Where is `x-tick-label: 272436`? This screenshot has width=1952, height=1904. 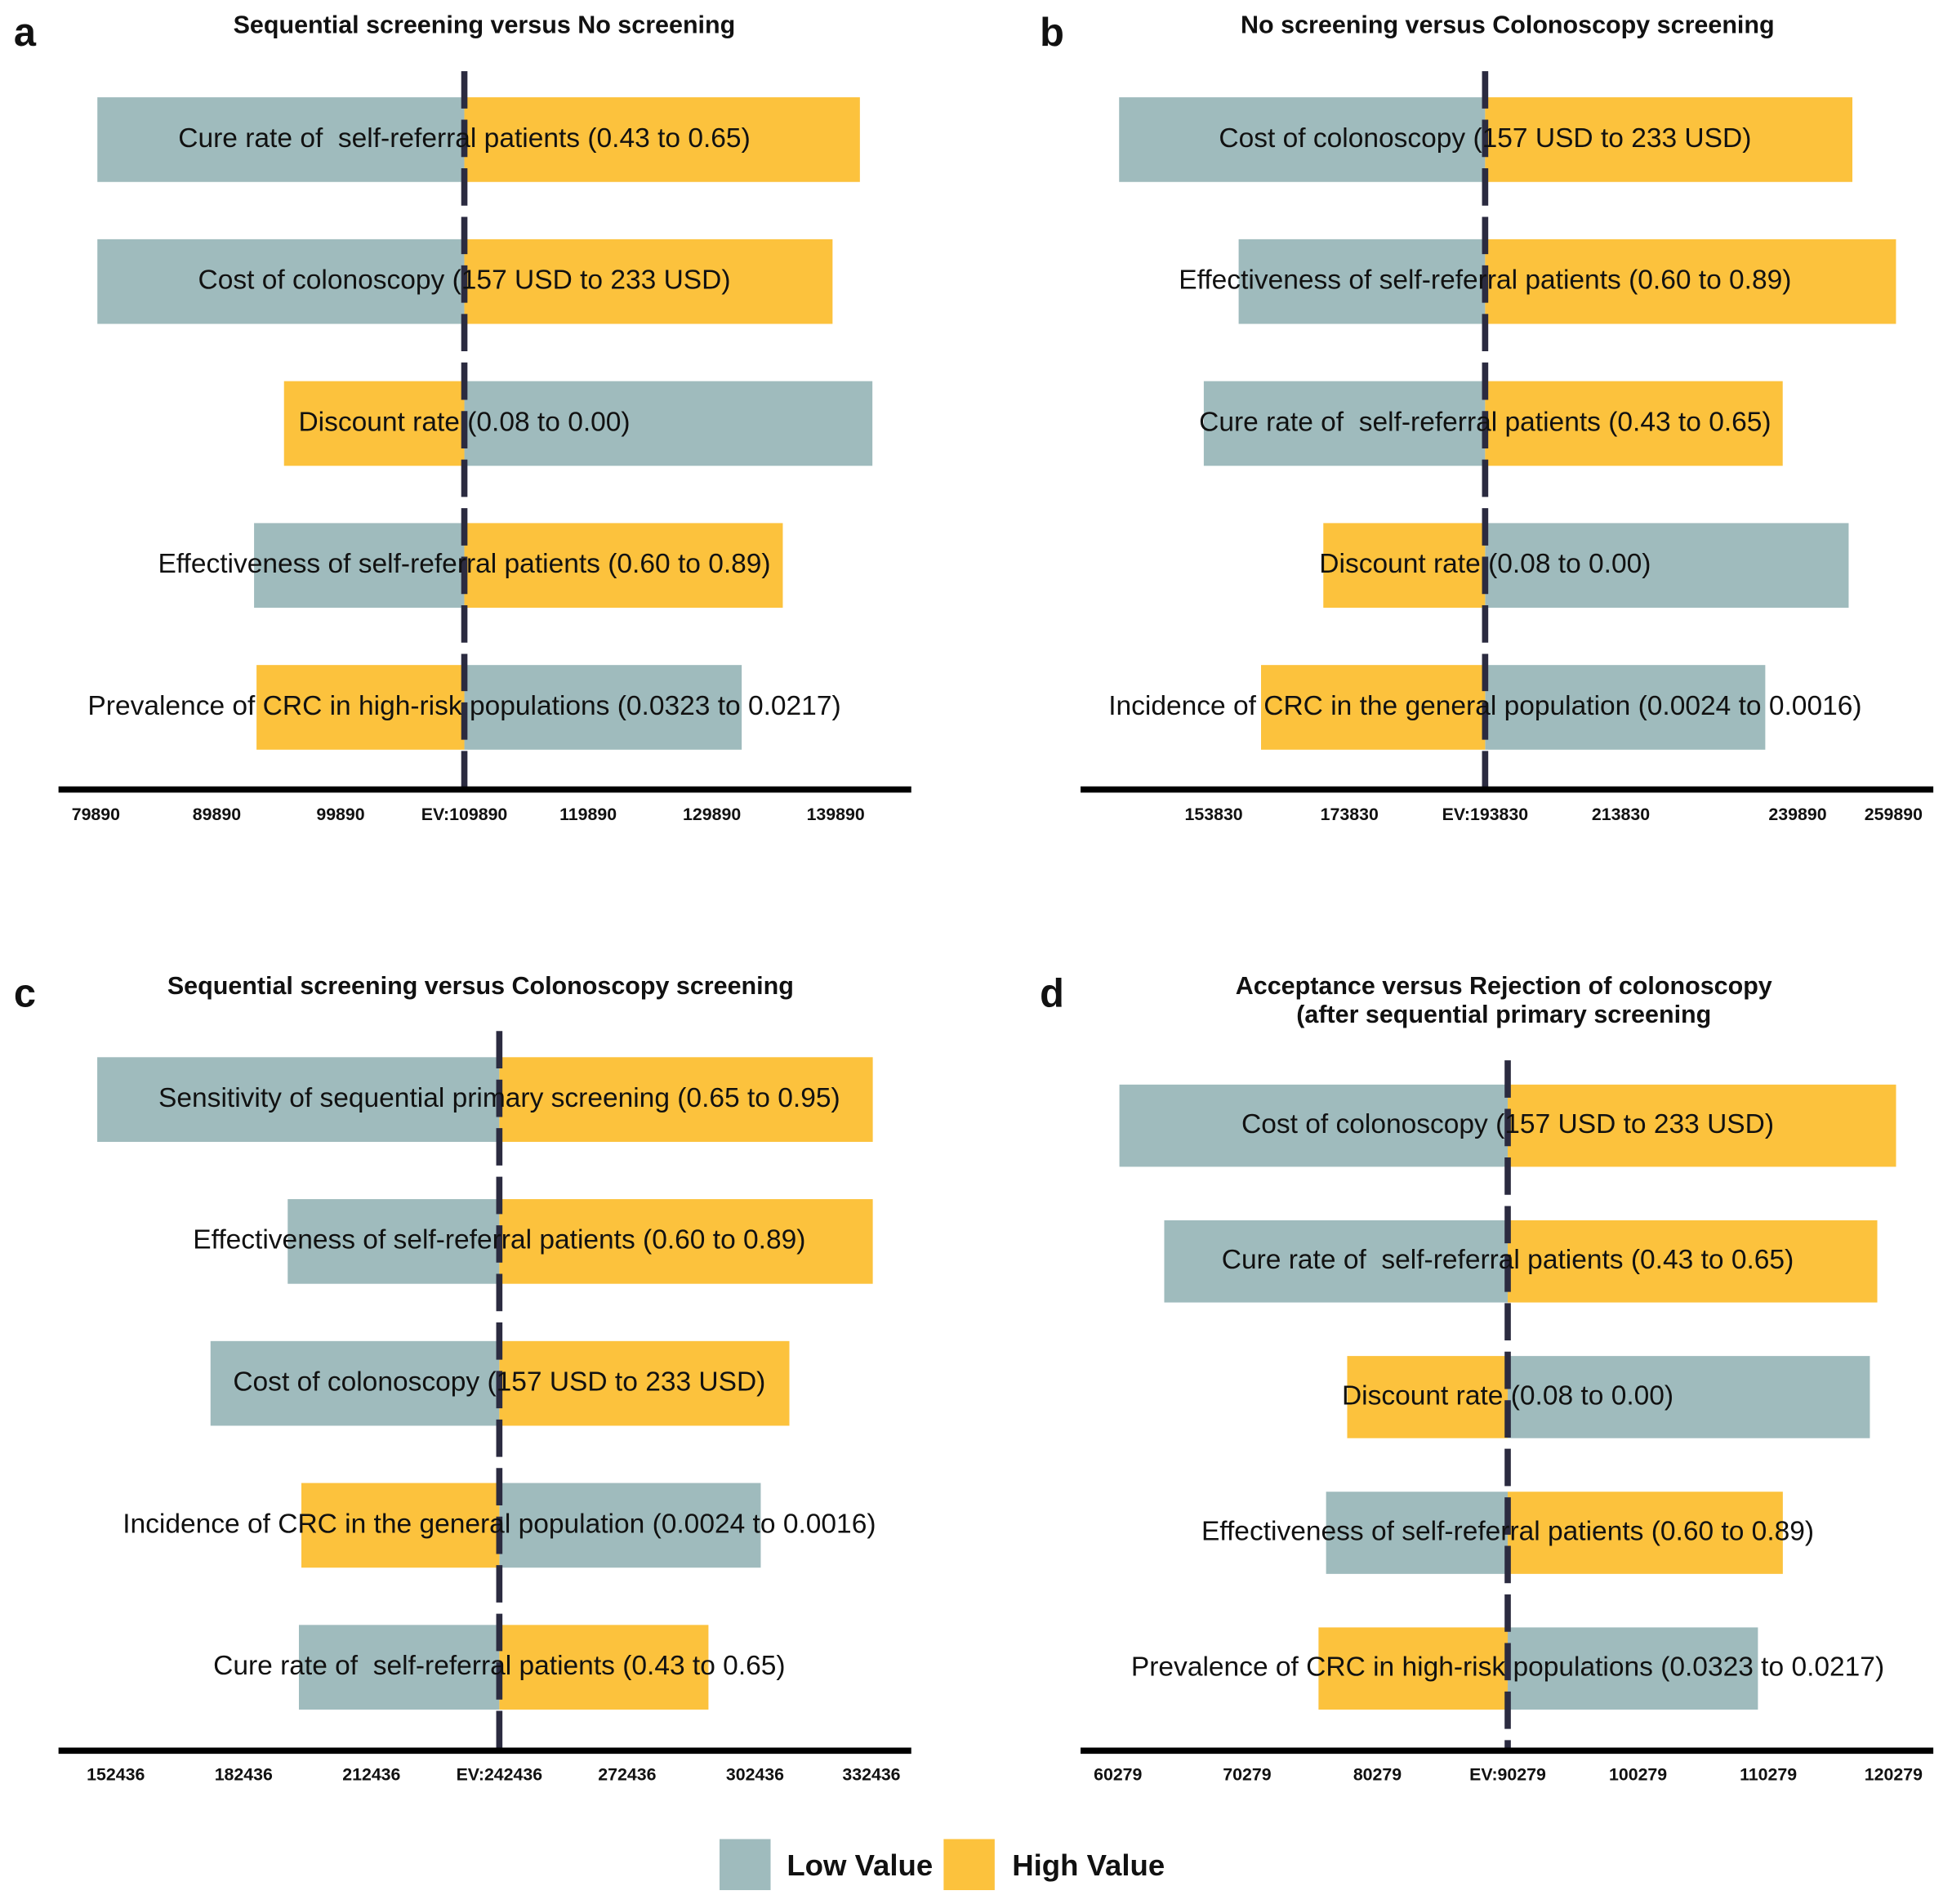
x-tick-label: 272436 is located at coordinates (627, 1774).